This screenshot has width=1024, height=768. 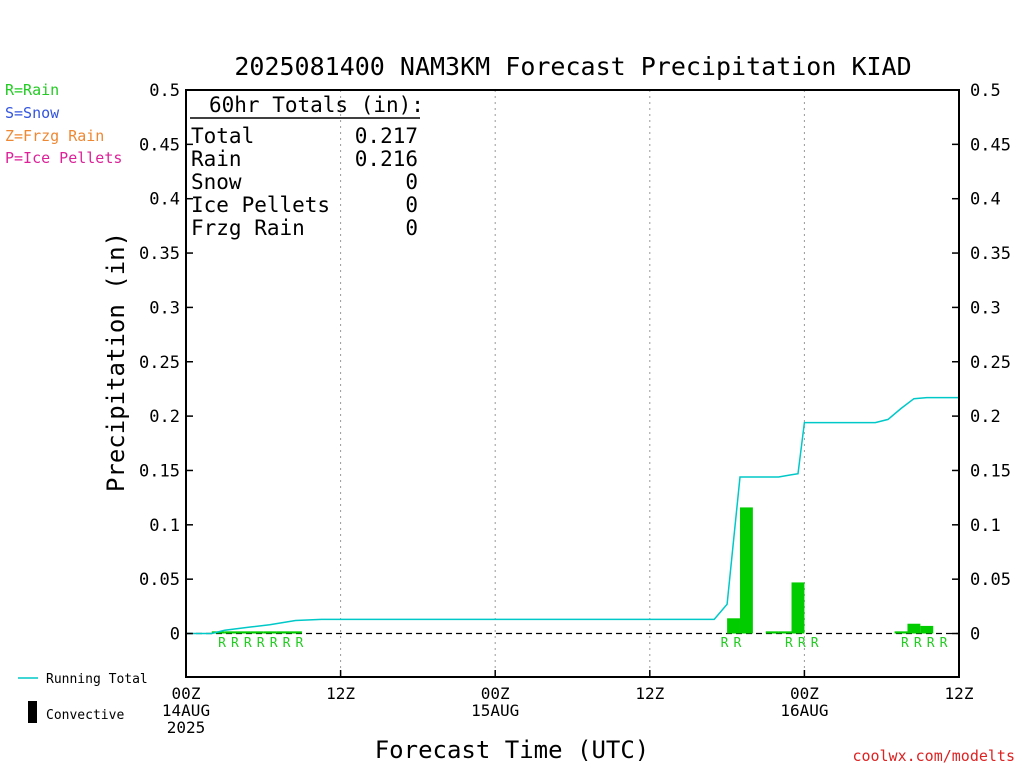 What do you see at coordinates (386, 159) in the screenshot?
I see `totals-value: 0.216` at bounding box center [386, 159].